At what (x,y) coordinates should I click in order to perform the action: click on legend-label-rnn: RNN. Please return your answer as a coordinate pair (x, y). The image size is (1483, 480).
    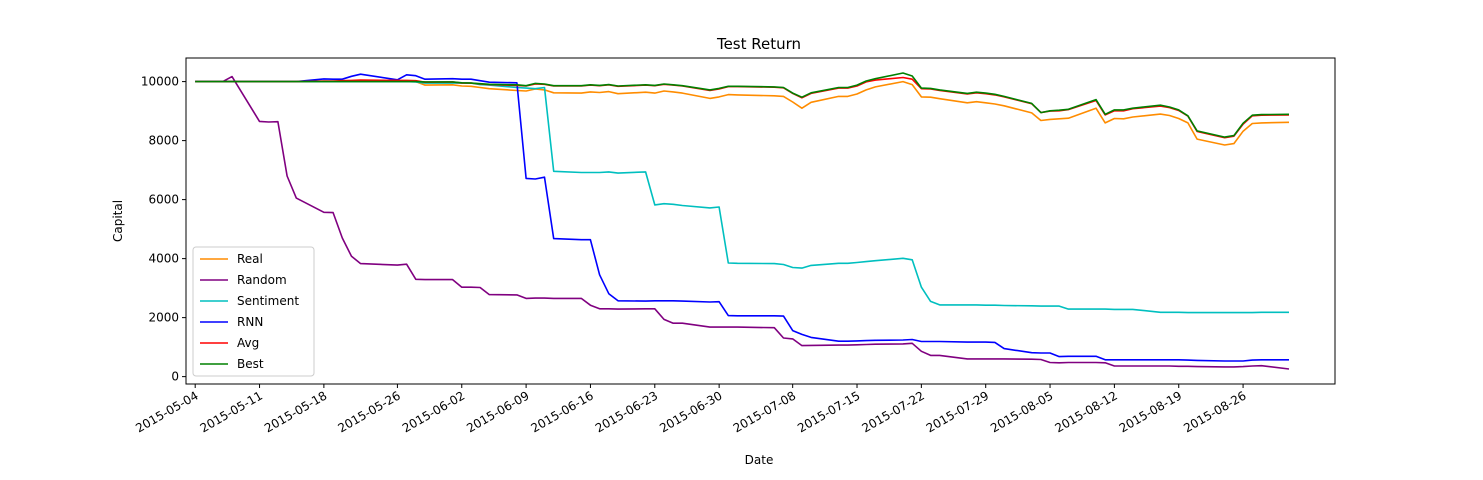
    Looking at the image, I should click on (250, 322).